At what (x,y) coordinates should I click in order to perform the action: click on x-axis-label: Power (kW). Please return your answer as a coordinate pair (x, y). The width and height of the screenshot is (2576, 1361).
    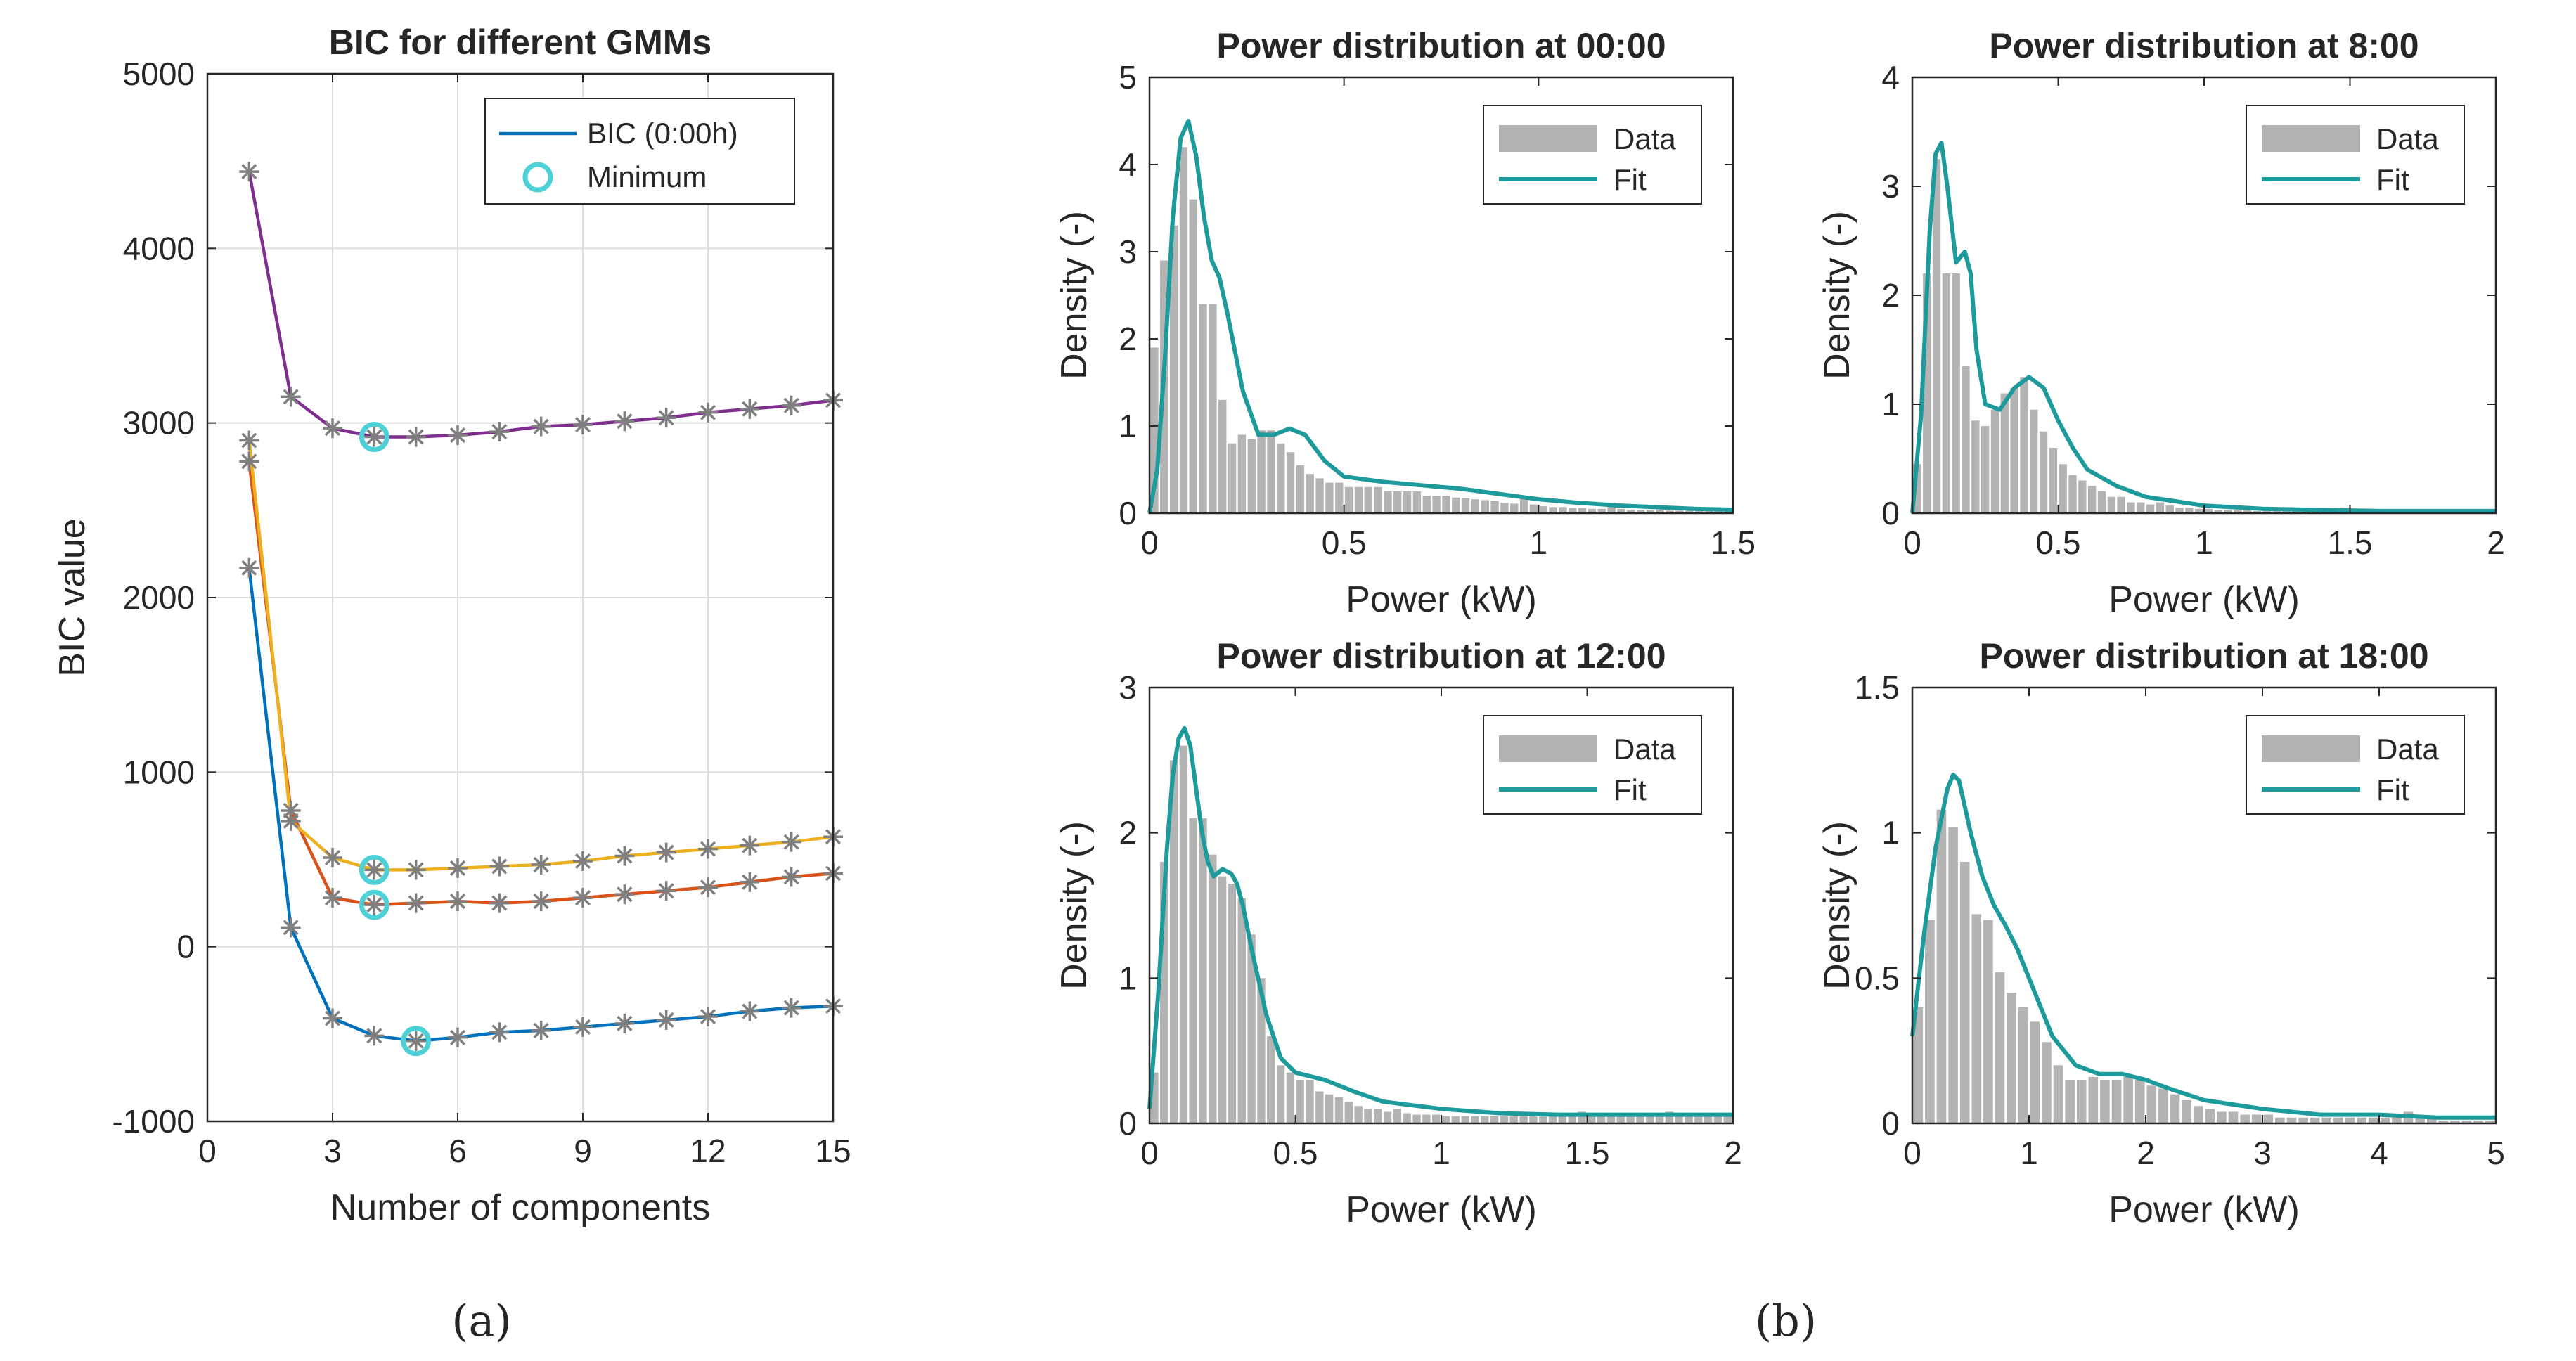
    Looking at the image, I should click on (2204, 1209).